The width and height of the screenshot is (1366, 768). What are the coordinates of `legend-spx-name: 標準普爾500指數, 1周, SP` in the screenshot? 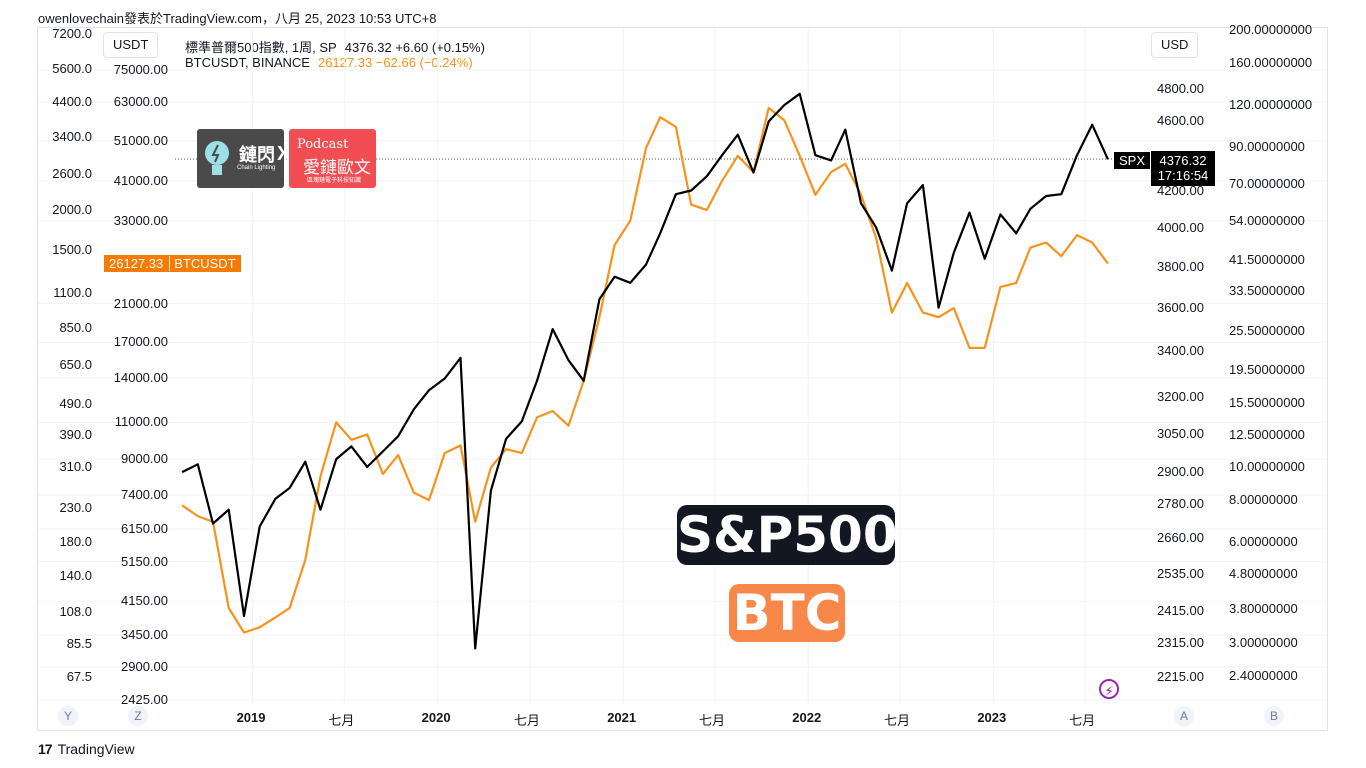 It's located at (261, 47).